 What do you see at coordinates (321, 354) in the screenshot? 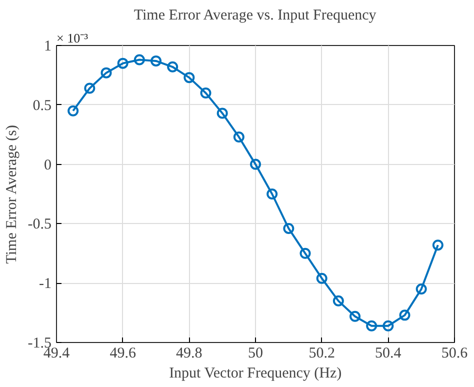
I see `x-tick-label: 50.2` at bounding box center [321, 354].